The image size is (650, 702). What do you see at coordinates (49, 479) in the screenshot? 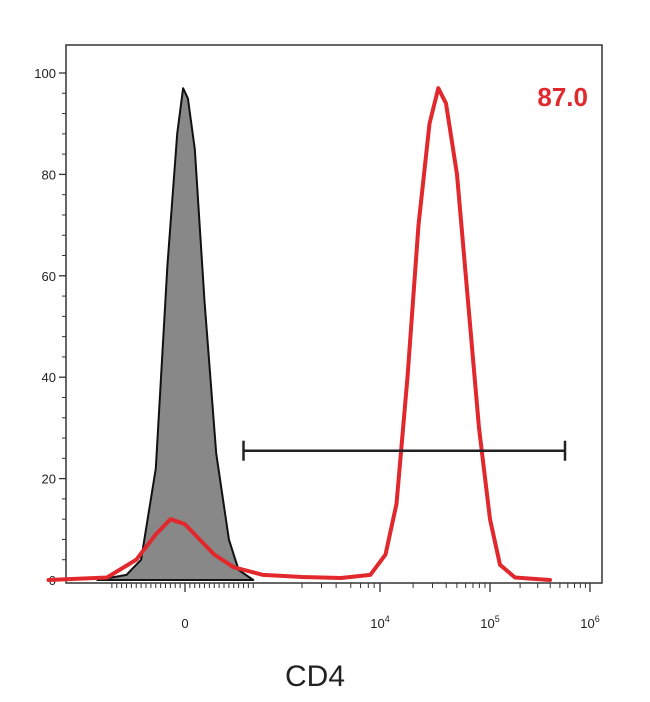
I see `y-tick-label: 20` at bounding box center [49, 479].